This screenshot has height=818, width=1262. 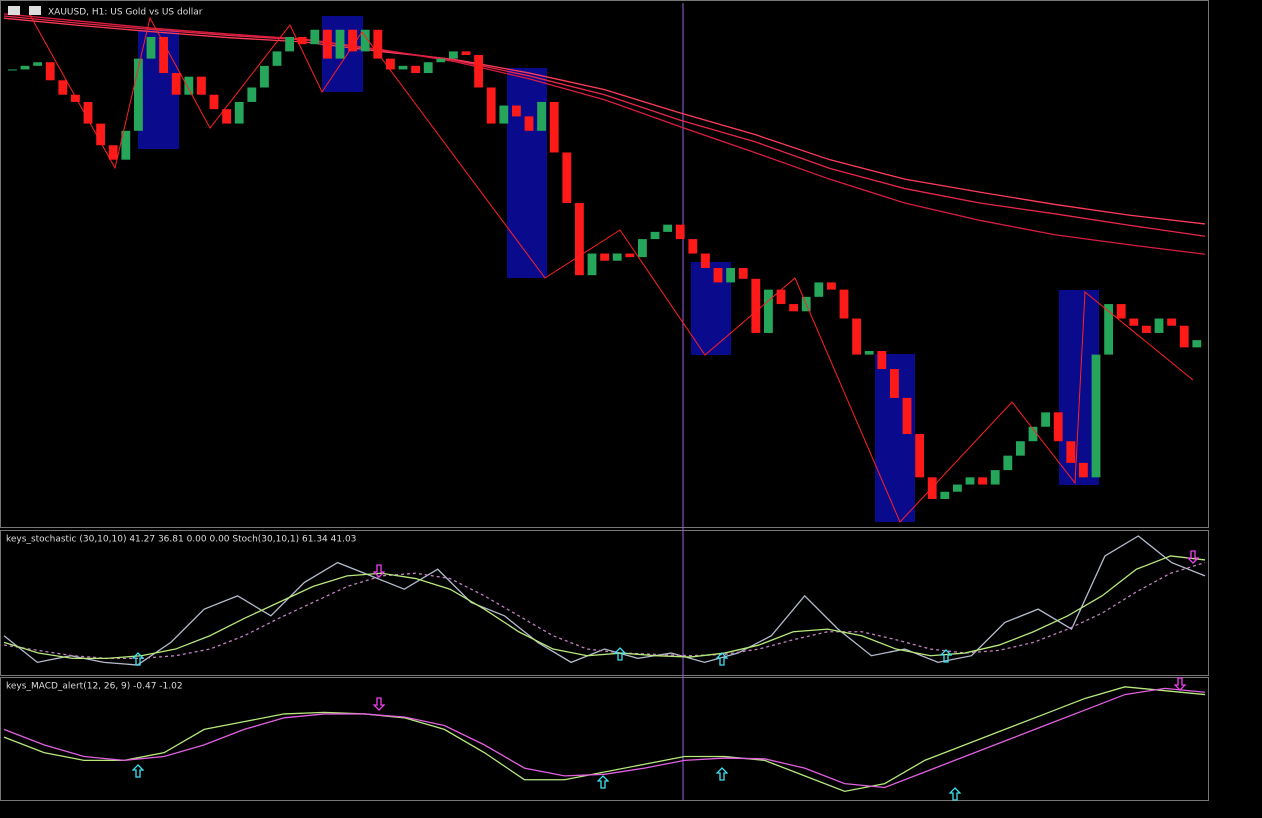 I want to click on stochastic-line, so click(x=604, y=607).